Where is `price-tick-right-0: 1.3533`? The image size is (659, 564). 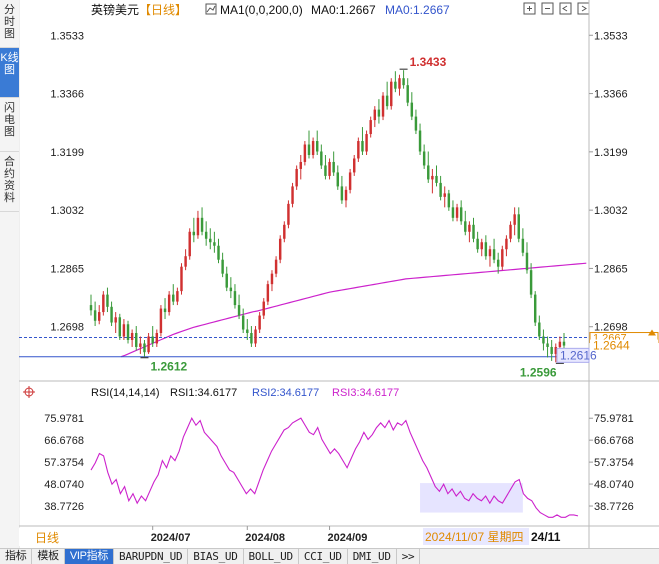
price-tick-right-0: 1.3533 is located at coordinates (611, 36).